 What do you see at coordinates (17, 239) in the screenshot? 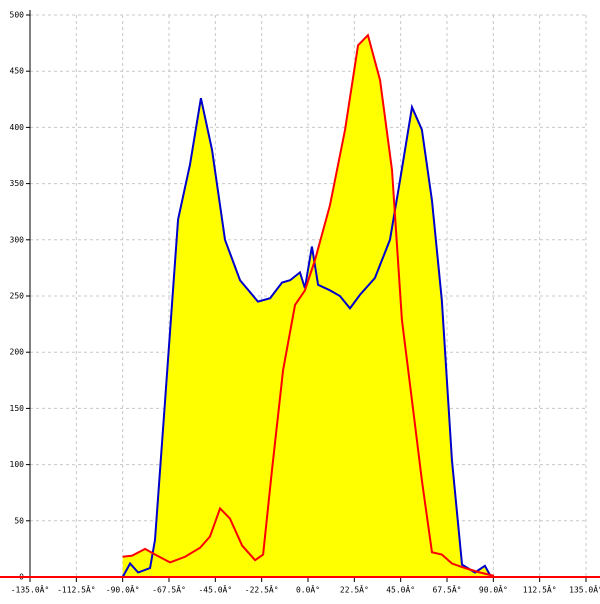
I see `y-tick-label: 300` at bounding box center [17, 239].